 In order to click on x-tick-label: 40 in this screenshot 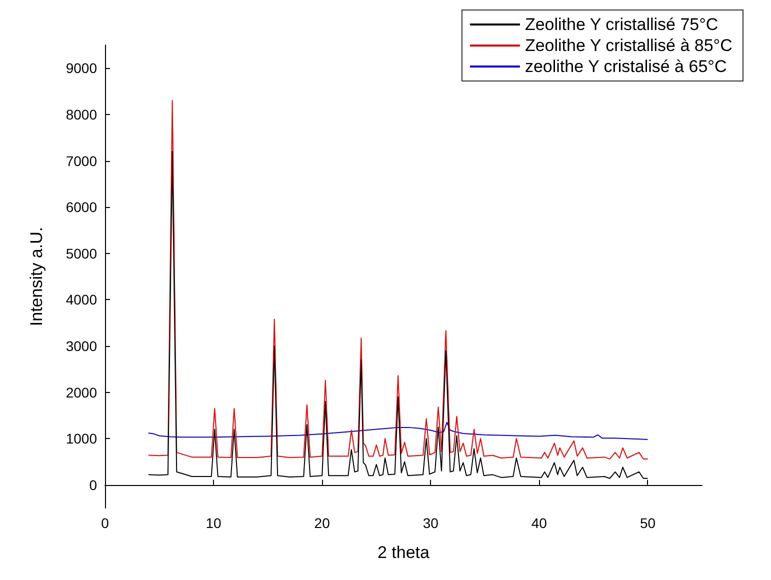, I will do `click(539, 523)`.